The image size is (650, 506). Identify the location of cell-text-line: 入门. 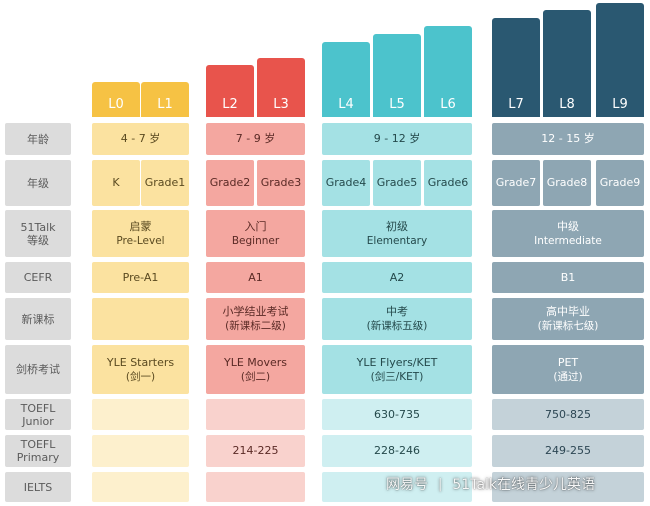
(255, 226).